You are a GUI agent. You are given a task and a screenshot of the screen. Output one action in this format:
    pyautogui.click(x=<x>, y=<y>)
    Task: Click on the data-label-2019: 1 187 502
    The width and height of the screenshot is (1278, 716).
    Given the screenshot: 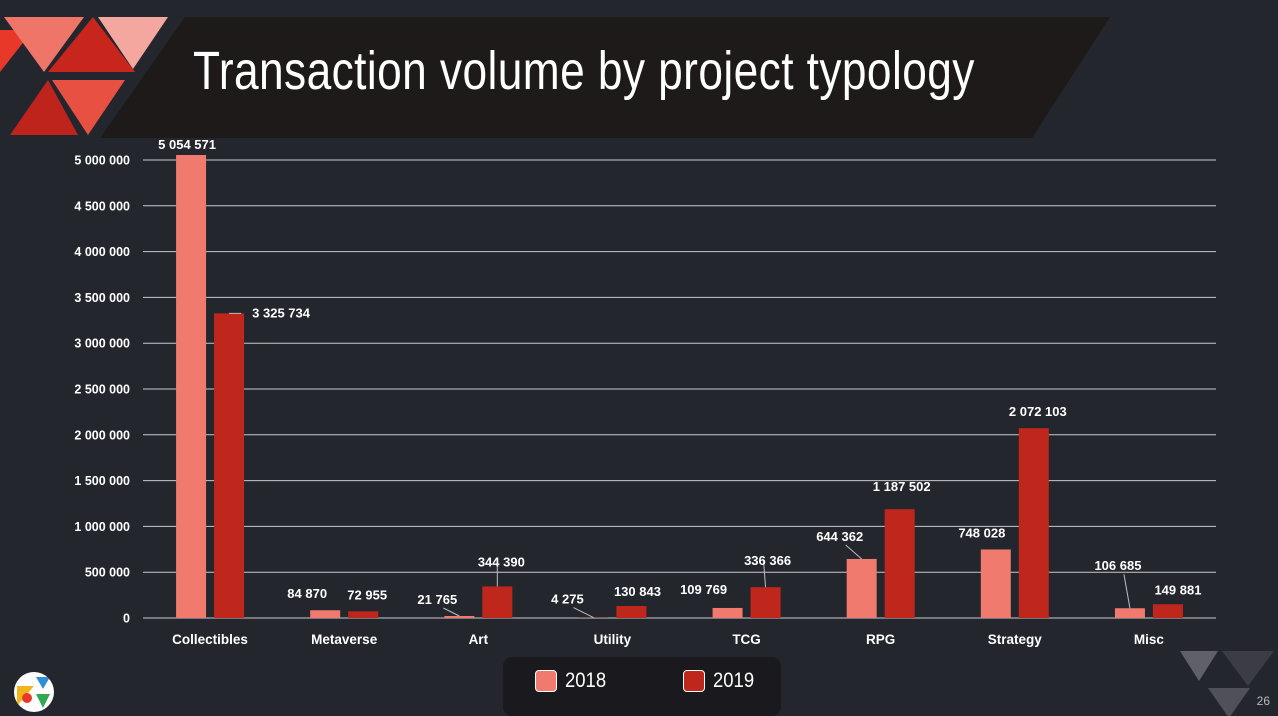 What is the action you would take?
    pyautogui.click(x=902, y=486)
    